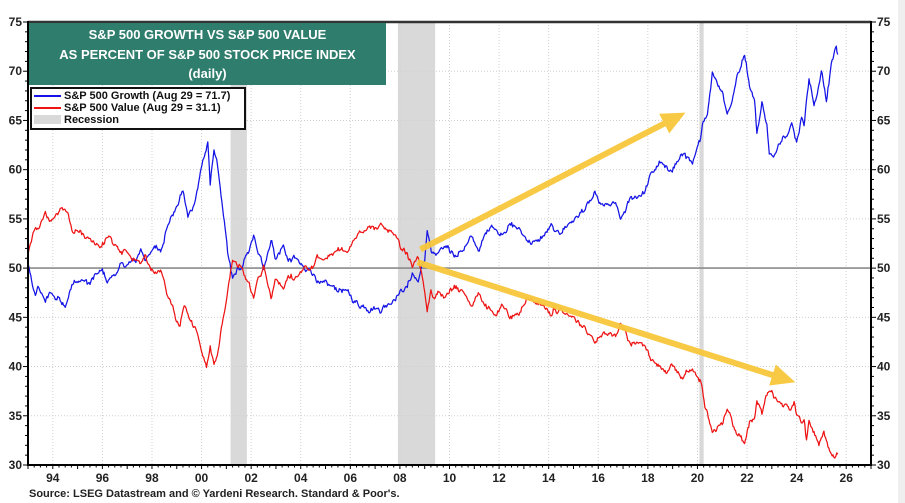  I want to click on x-tick-label: 20, so click(698, 478).